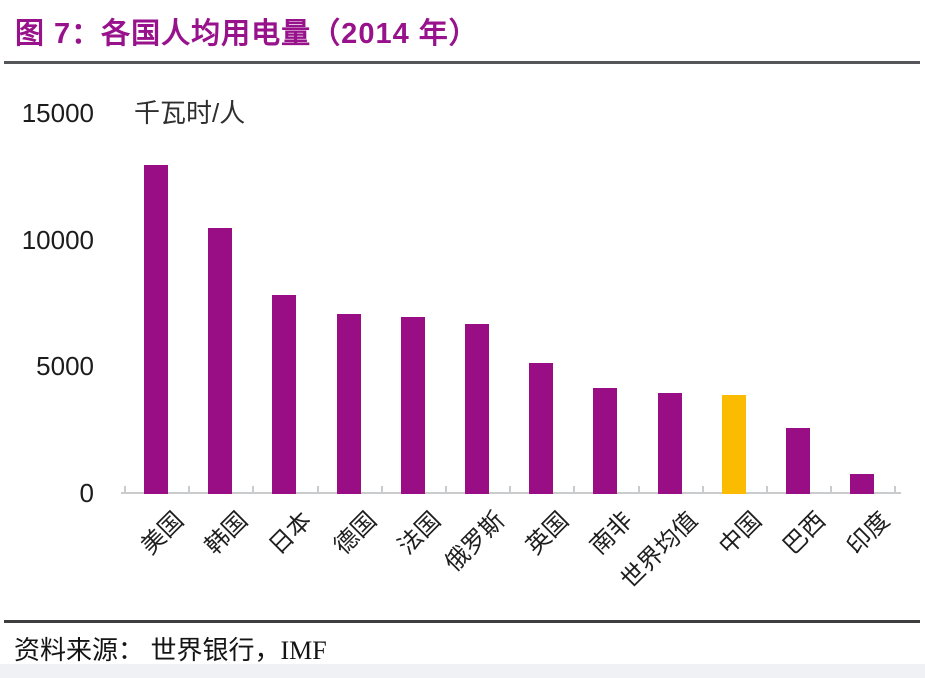  Describe the element at coordinates (412, 405) in the screenshot. I see `bar-法国` at that location.